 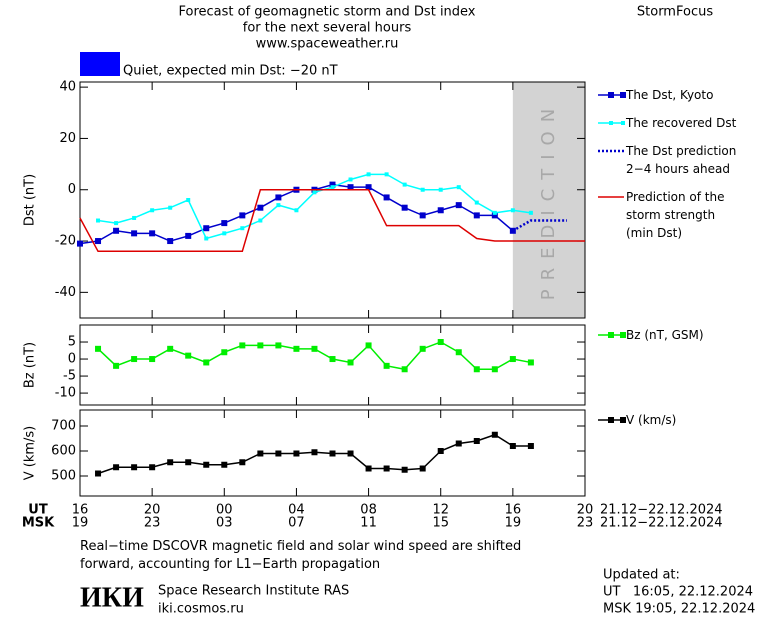 What do you see at coordinates (368, 510) in the screenshot?
I see `x-tick-label: 08` at bounding box center [368, 510].